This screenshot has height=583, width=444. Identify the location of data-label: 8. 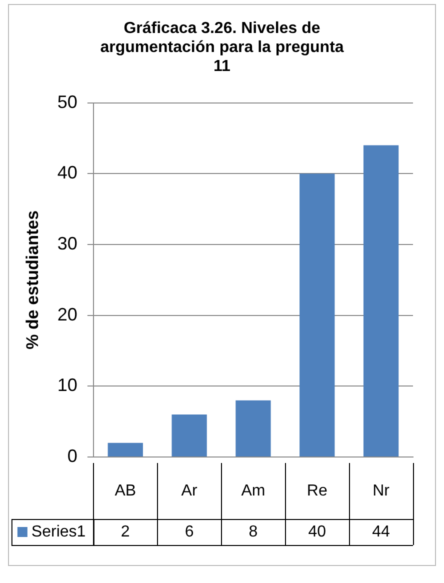
(253, 531).